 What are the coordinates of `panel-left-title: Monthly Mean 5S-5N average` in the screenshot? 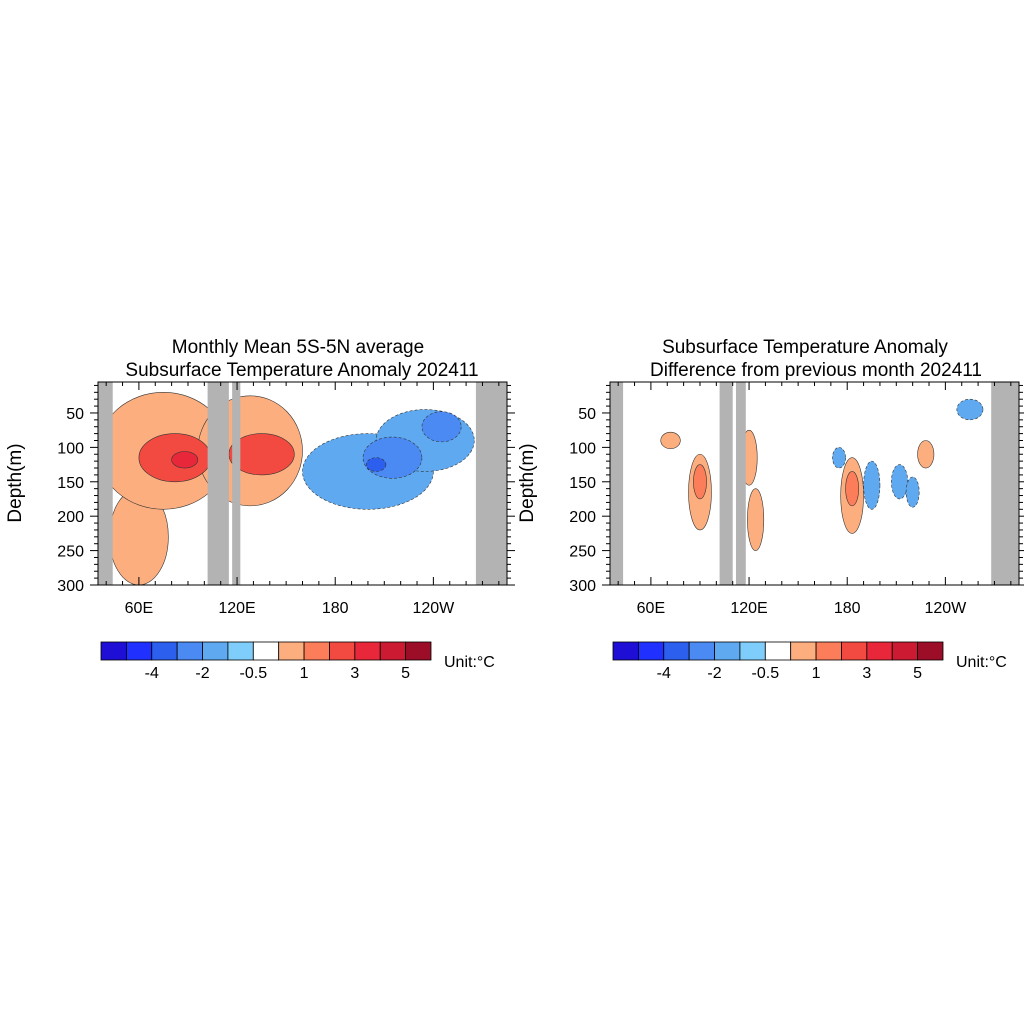 It's located at (298, 347).